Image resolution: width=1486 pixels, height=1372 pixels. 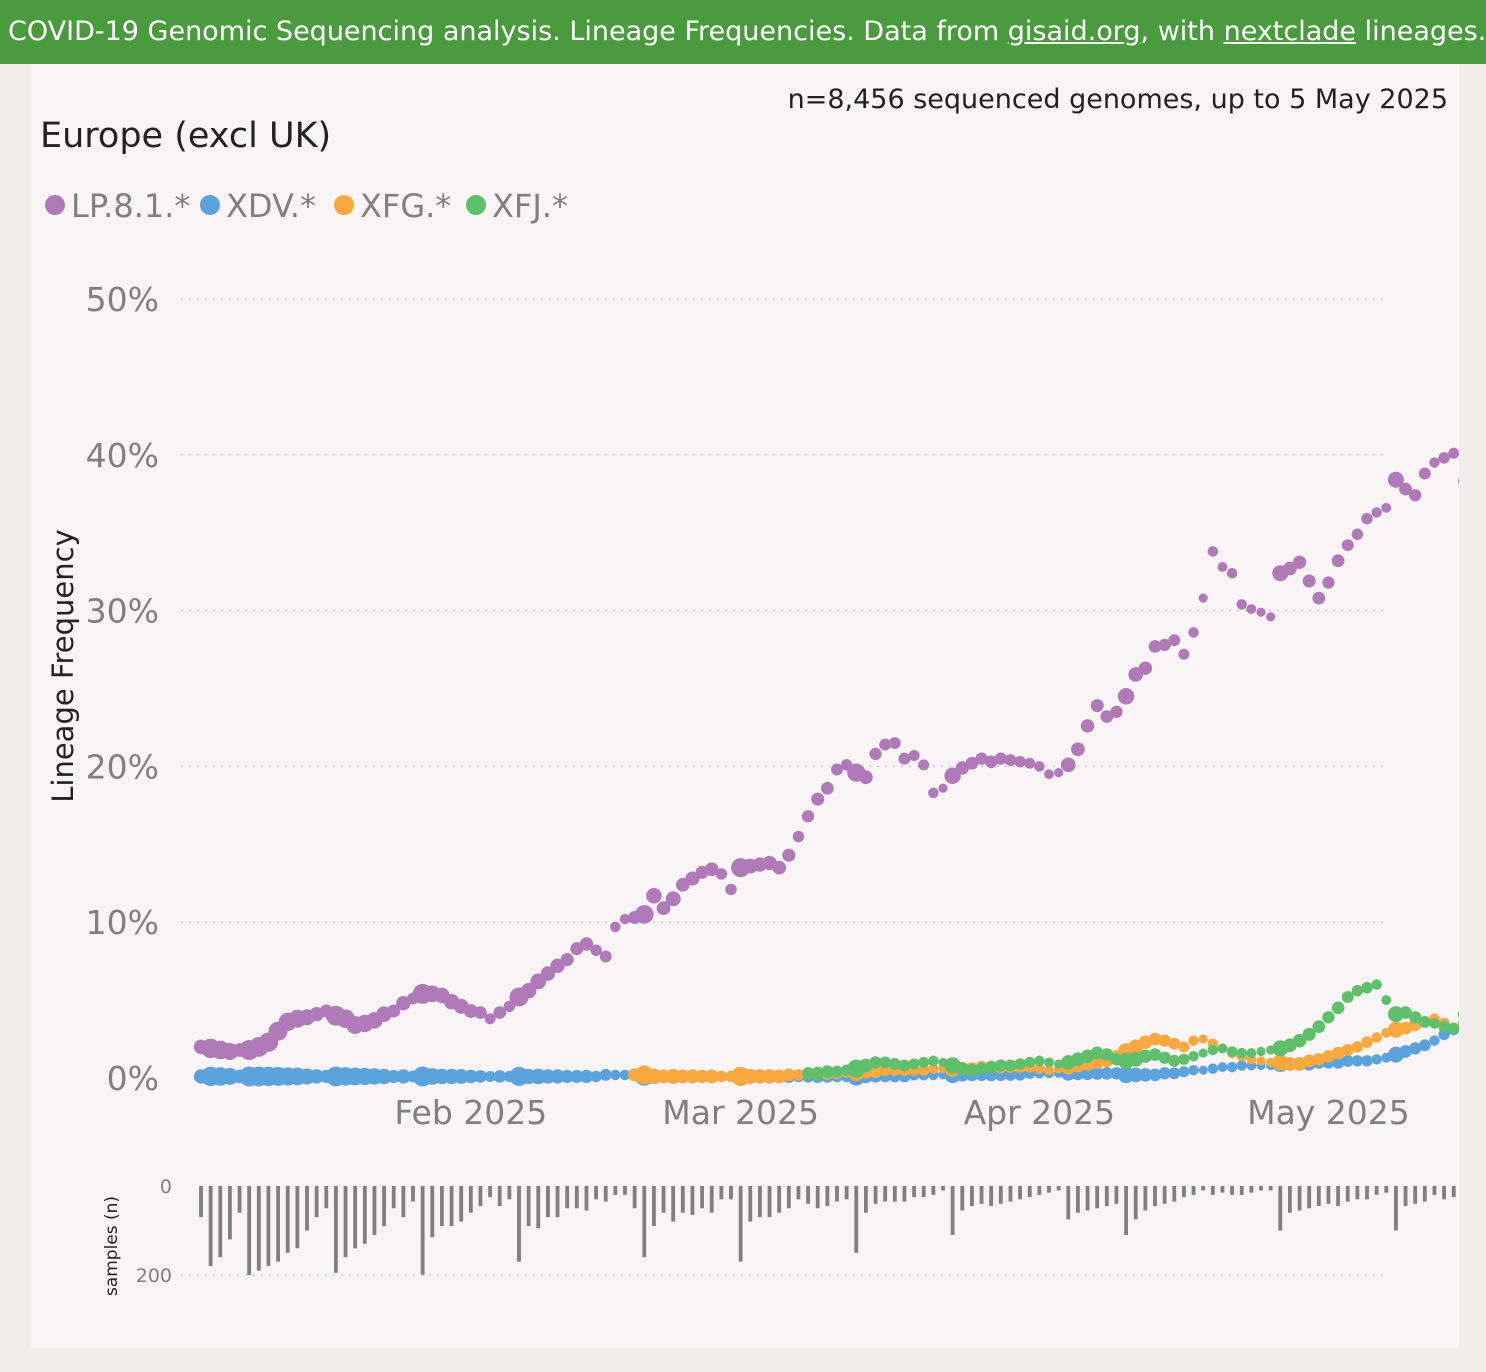 I want to click on y-tick-label: 0%, so click(x=133, y=1078).